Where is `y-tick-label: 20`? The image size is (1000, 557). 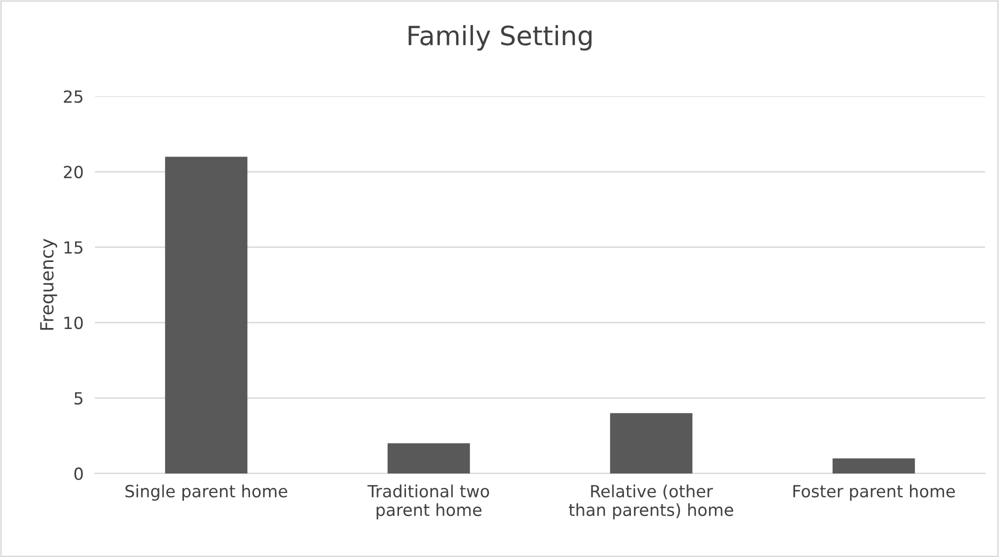
y-tick-label: 20 is located at coordinates (73, 172).